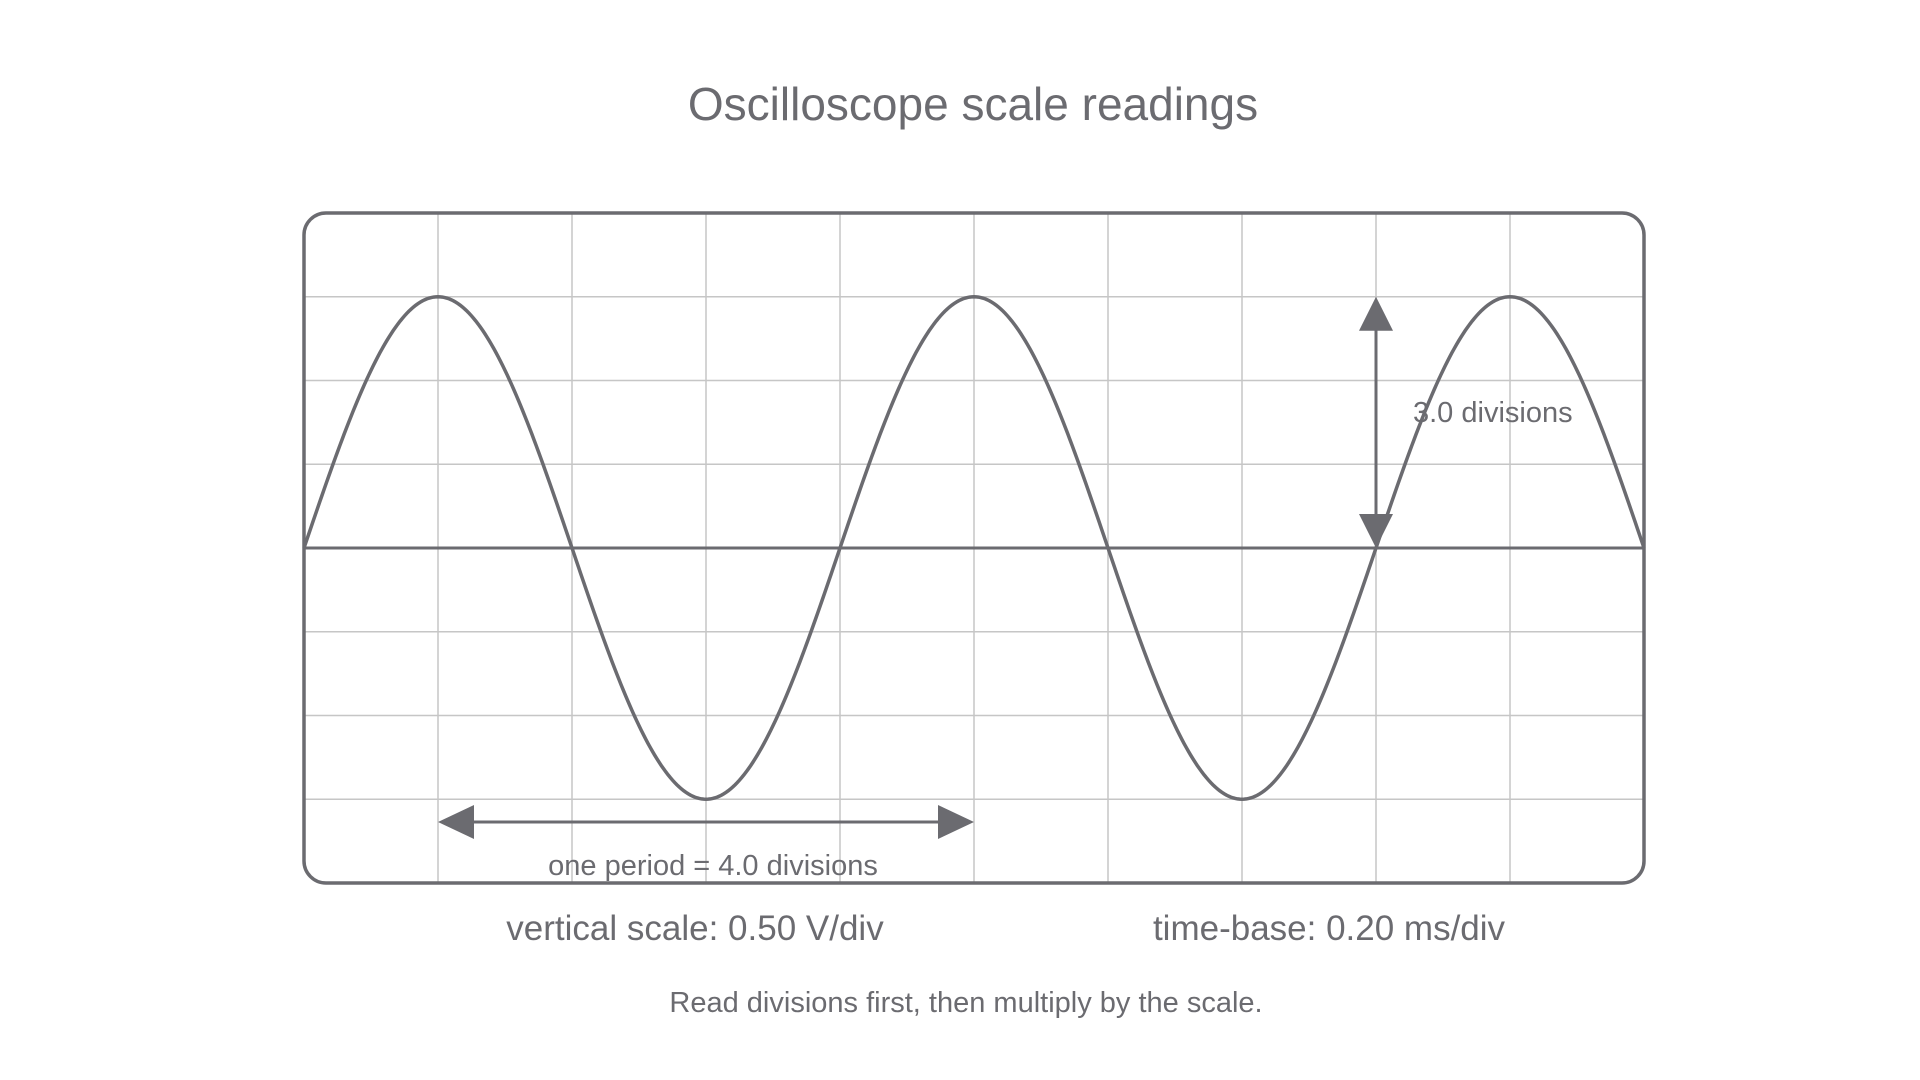  Describe the element at coordinates (713, 866) in the screenshot. I see `period-label: one period = 4.0 divisions` at that location.